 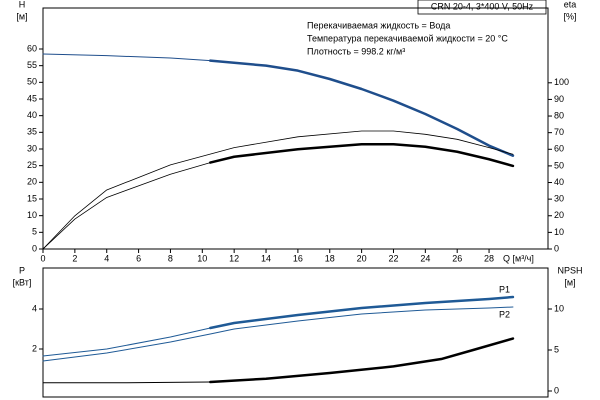 I want to click on x-tick-label: 10, so click(x=202, y=258).